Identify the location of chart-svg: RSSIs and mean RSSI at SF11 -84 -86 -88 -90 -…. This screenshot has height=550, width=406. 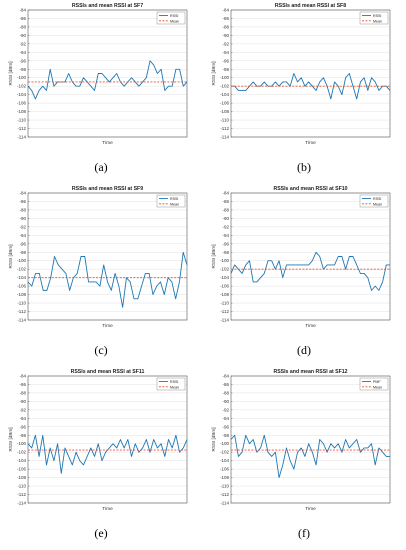
(98, 440).